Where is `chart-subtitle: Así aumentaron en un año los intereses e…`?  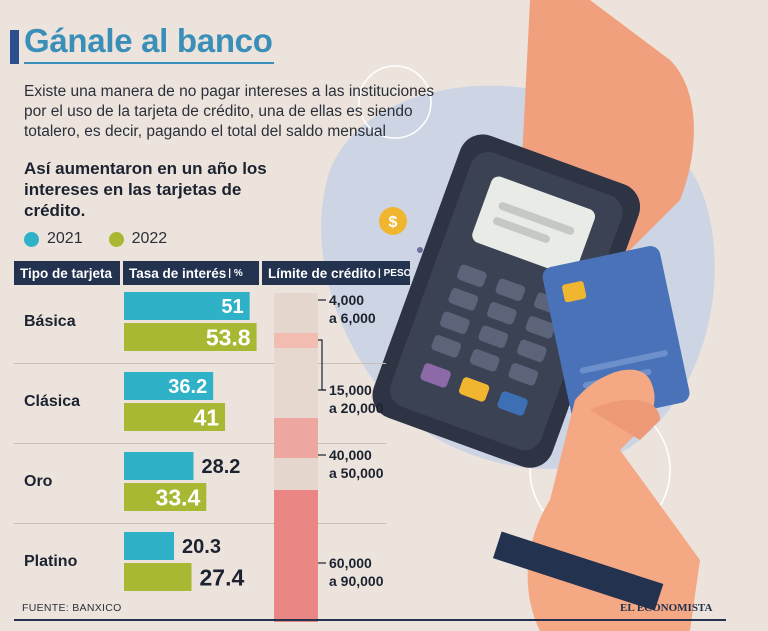
chart-subtitle: Así aumentaron en un año los intereses e… is located at coordinates (145, 189).